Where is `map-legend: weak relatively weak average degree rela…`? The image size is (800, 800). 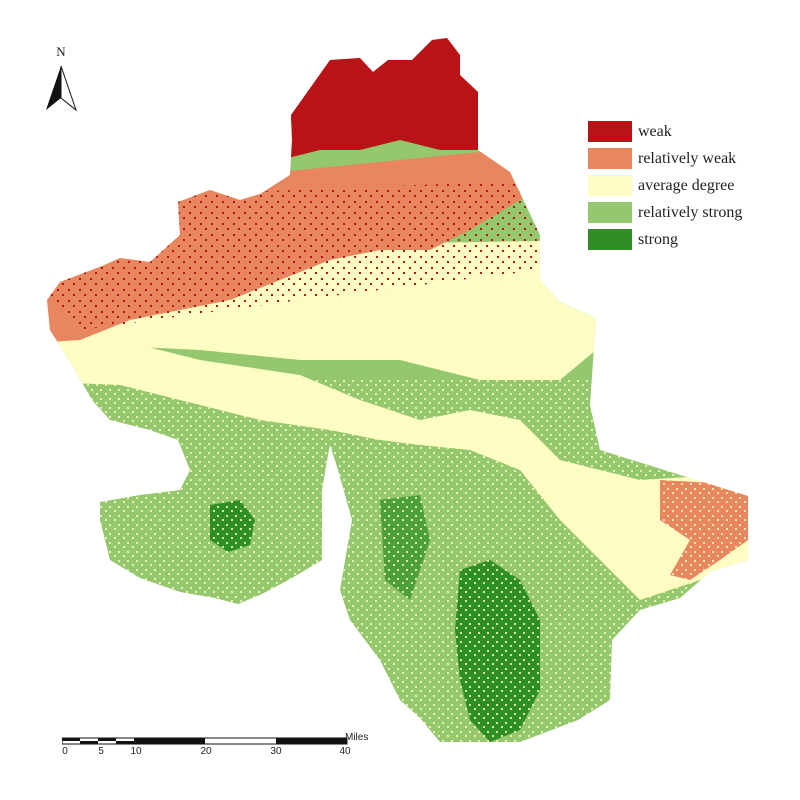
map-legend: weak relatively weak average degree rela… is located at coordinates (665, 185).